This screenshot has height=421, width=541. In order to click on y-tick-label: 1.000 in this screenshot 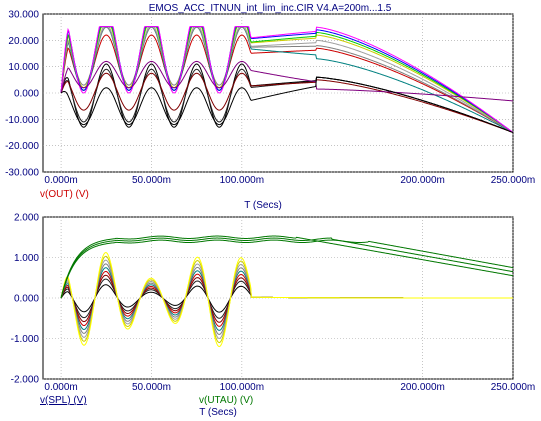, I will do `click(26, 258)`.